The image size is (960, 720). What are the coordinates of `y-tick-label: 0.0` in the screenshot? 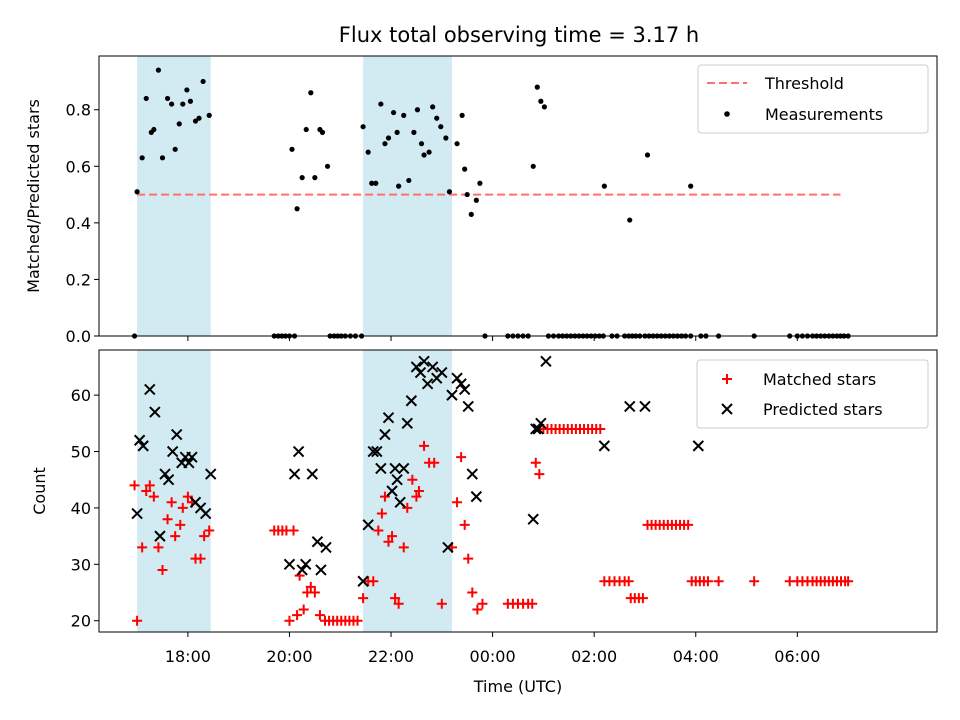 It's located at (78, 336).